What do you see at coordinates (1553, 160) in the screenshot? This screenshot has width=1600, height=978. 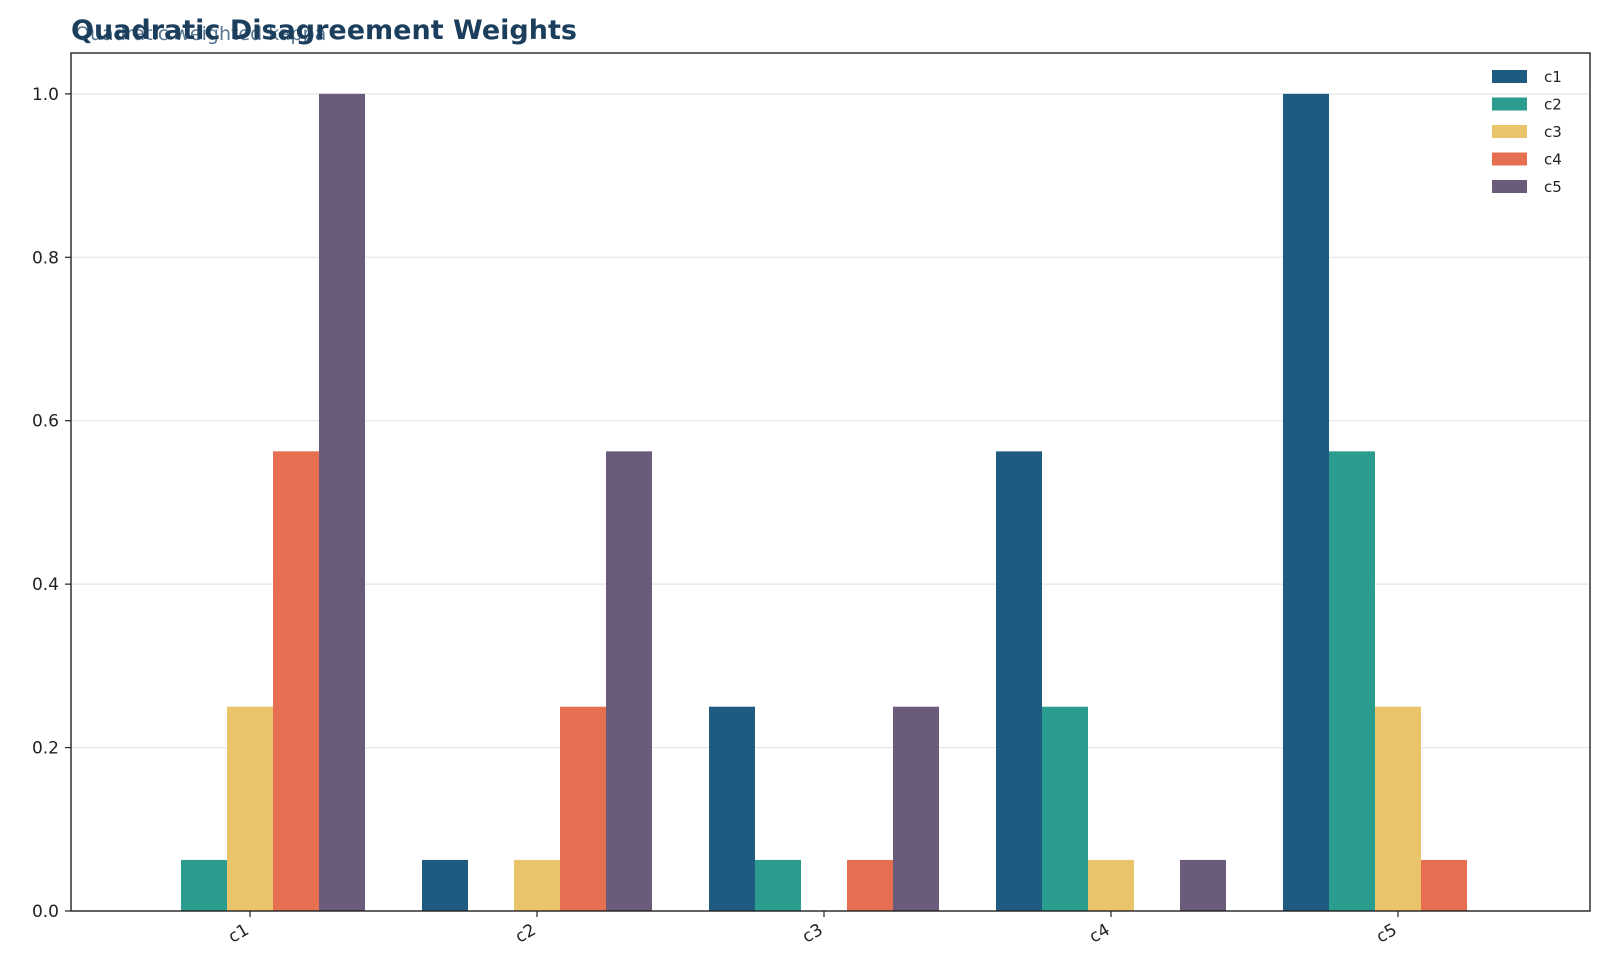 I see `legend-label-c4: c4` at bounding box center [1553, 160].